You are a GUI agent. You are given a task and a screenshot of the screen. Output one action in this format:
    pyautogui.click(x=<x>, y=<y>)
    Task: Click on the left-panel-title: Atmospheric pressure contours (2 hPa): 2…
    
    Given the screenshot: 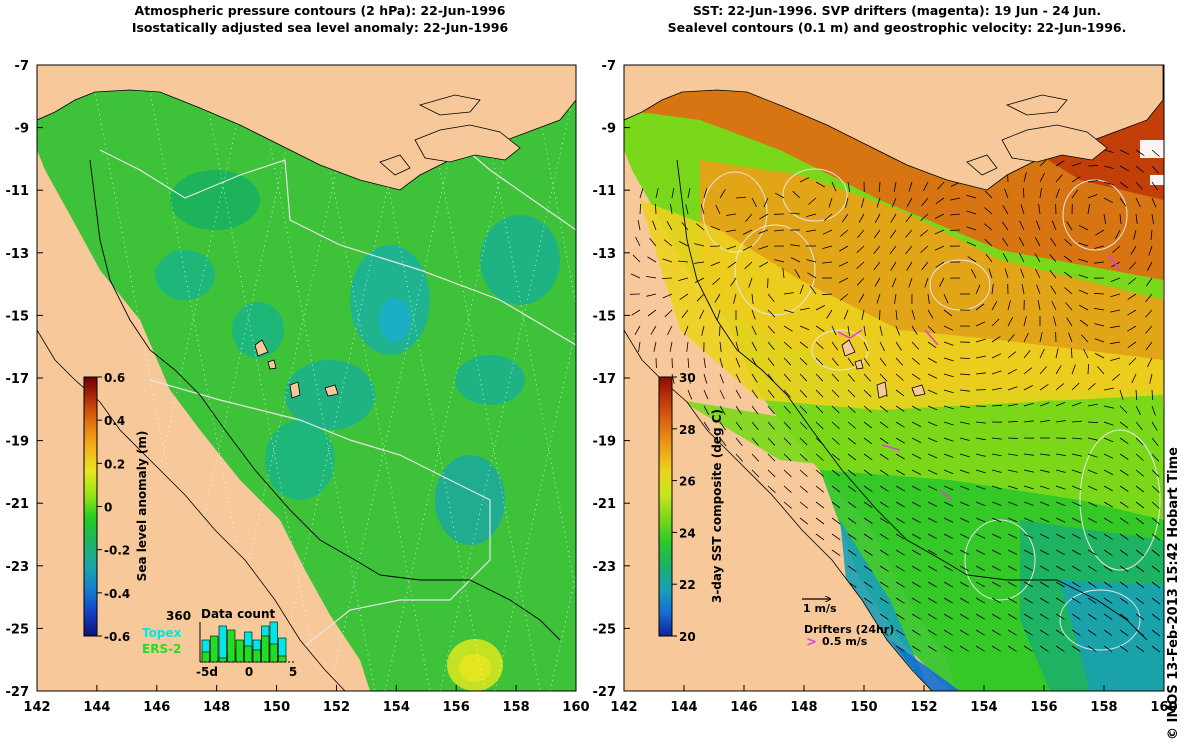 What is the action you would take?
    pyautogui.click(x=320, y=19)
    